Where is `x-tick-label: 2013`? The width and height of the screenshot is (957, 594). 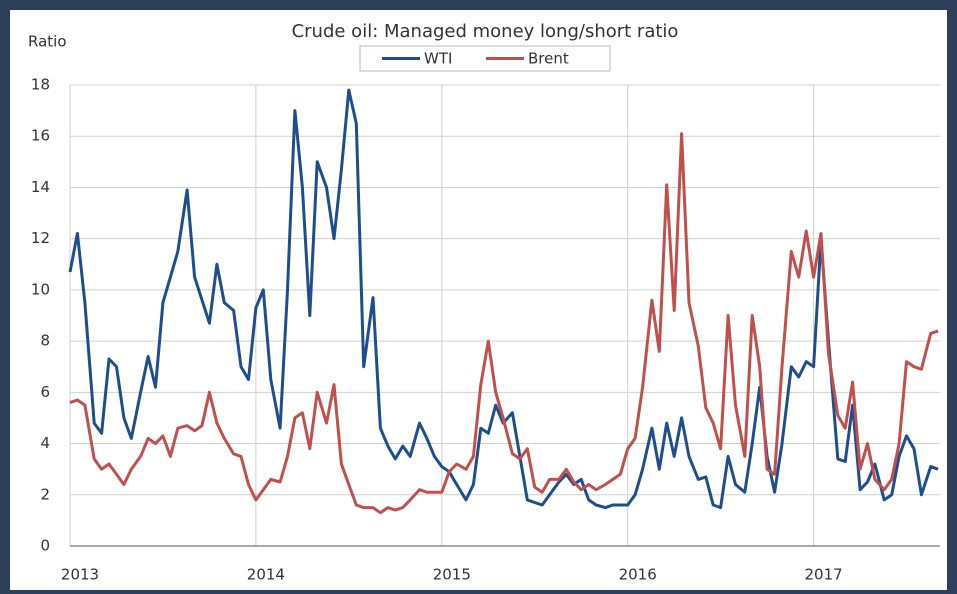
x-tick-label: 2013 is located at coordinates (80, 575).